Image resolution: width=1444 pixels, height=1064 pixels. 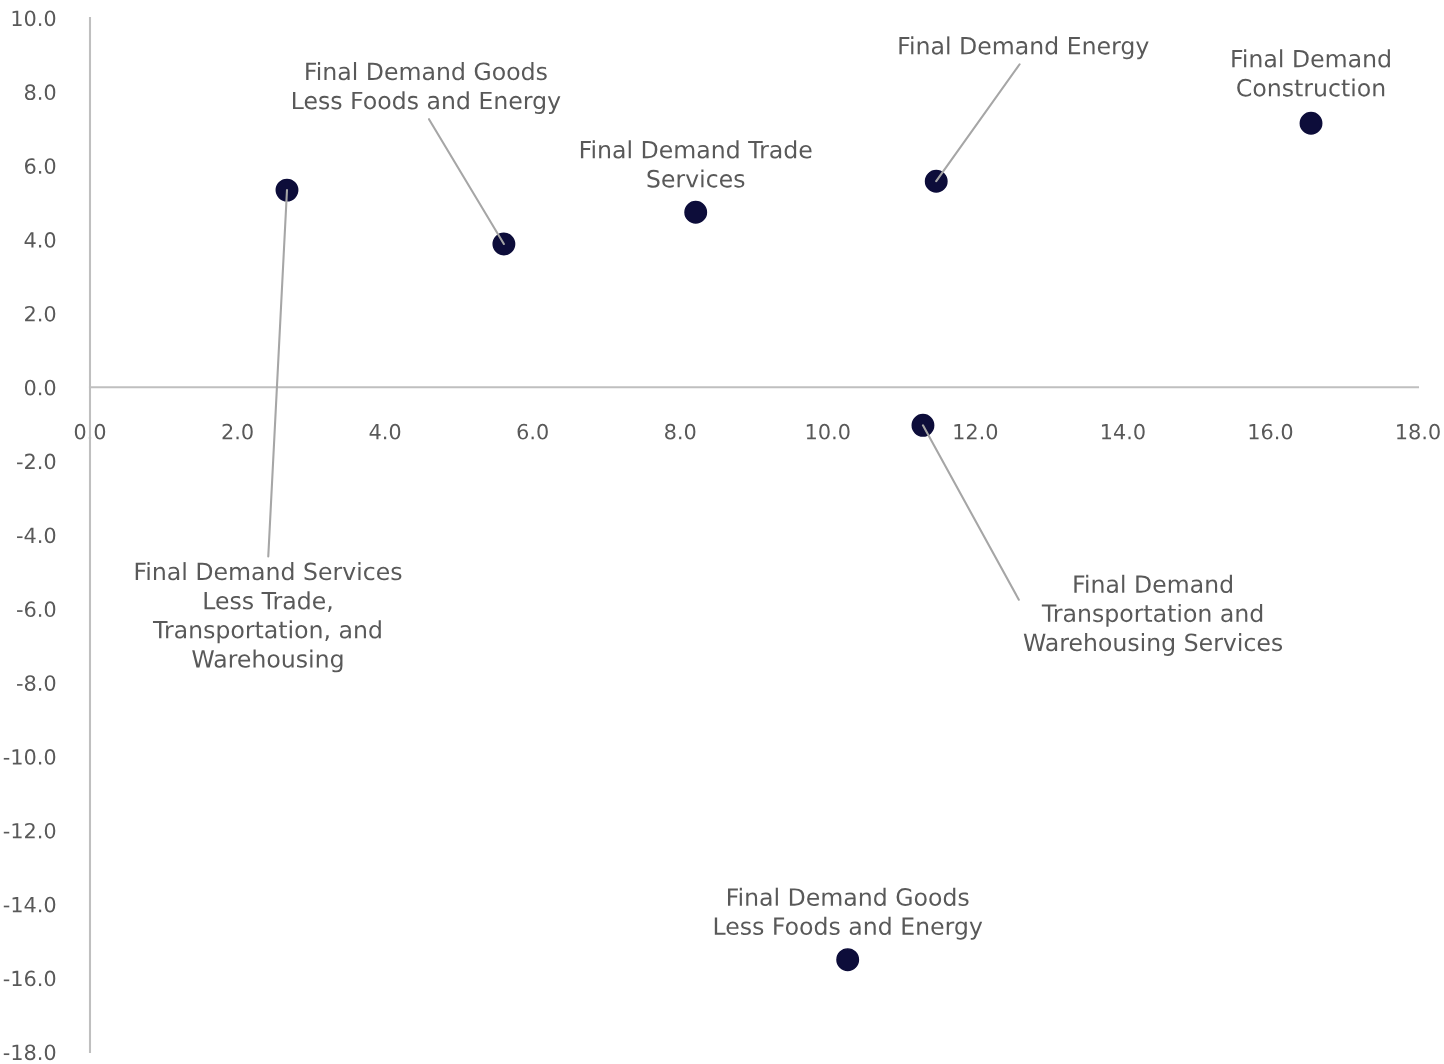 What do you see at coordinates (532, 431) in the screenshot?
I see `x-tick-label: 6.0` at bounding box center [532, 431].